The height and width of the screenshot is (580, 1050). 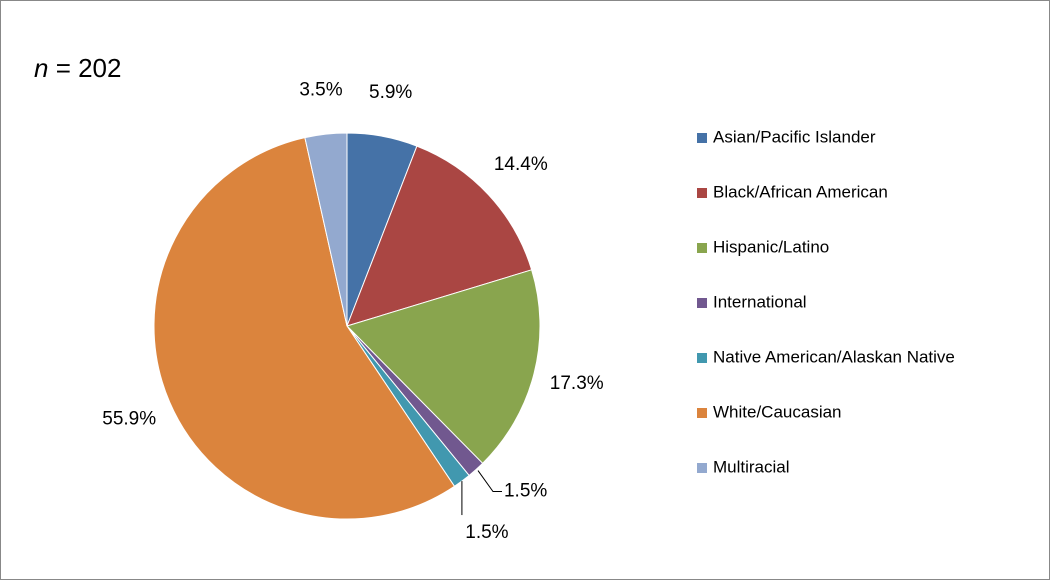 I want to click on legend-label: Asian/Pacific Islander, so click(x=794, y=136).